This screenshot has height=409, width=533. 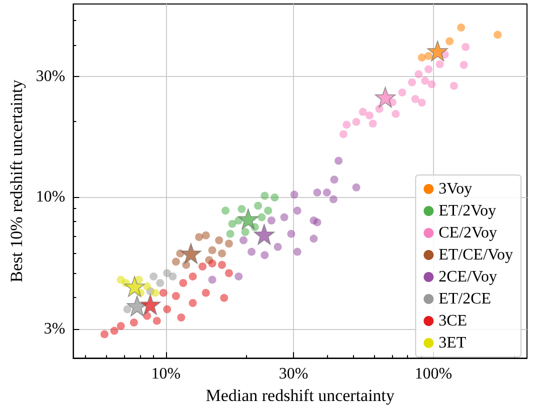 What do you see at coordinates (51, 76) in the screenshot?
I see `y-tick-label: 30%` at bounding box center [51, 76].